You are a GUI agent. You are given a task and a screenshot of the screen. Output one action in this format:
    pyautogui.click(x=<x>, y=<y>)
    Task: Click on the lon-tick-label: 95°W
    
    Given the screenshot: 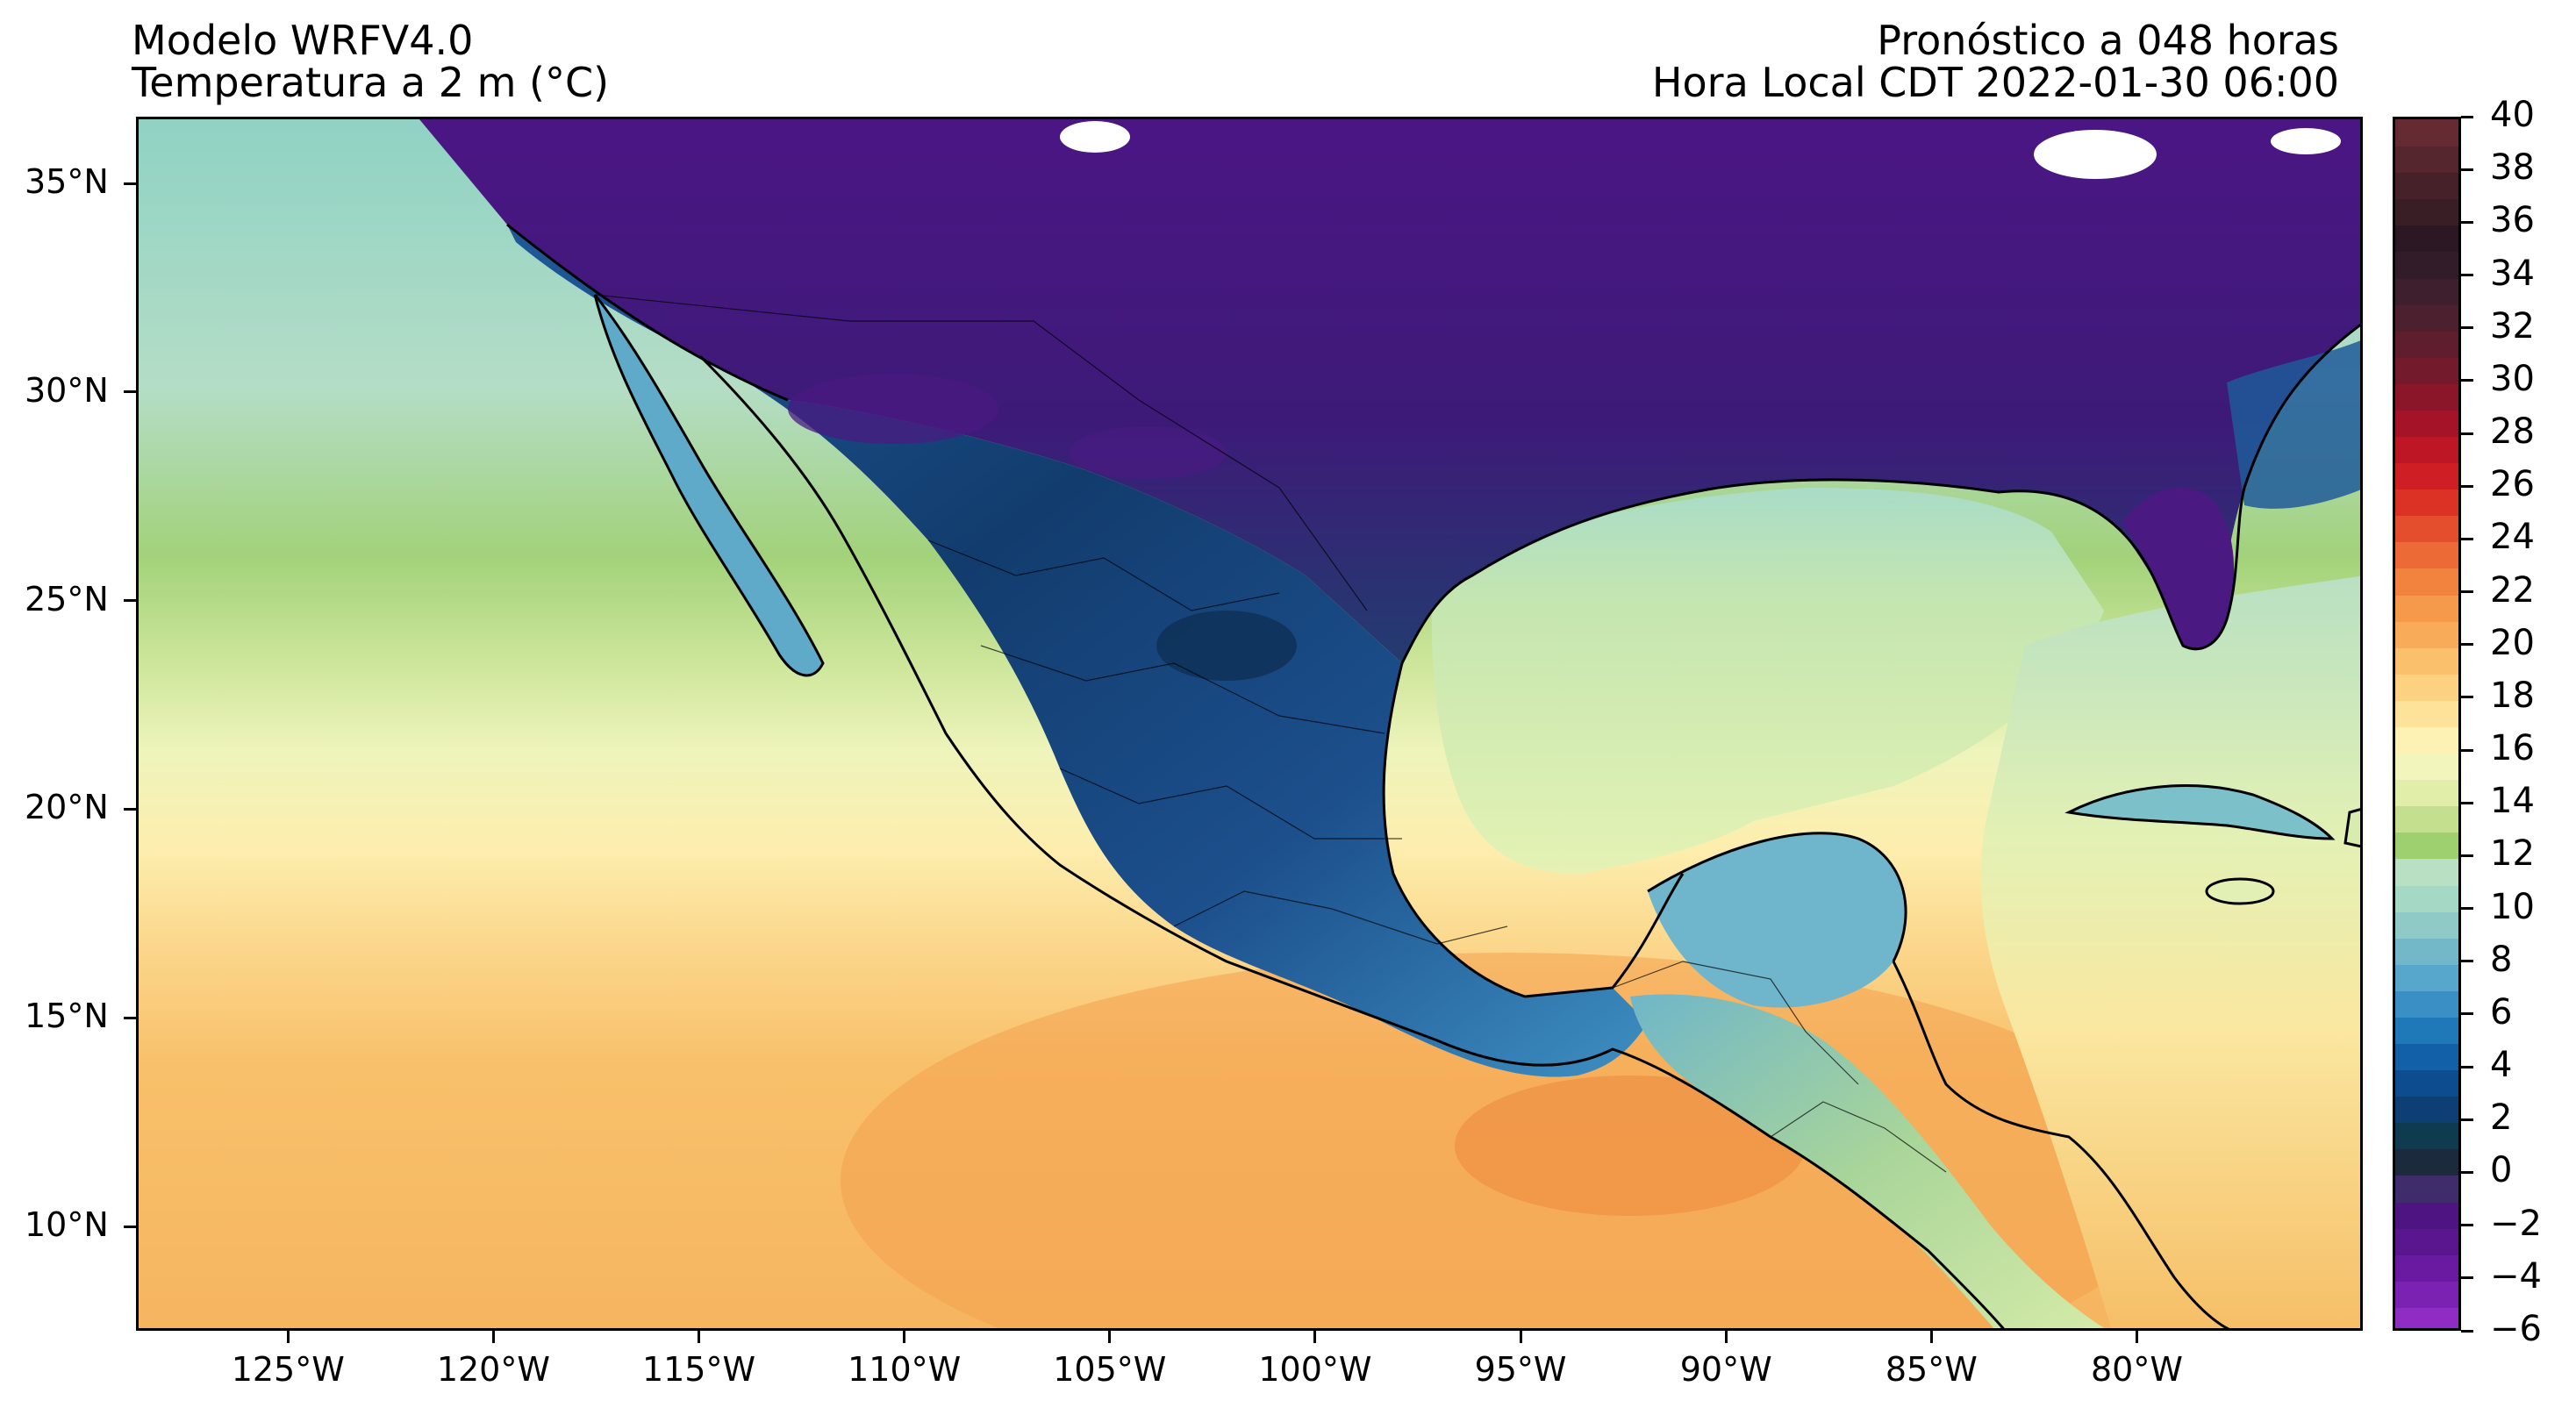 What is the action you would take?
    pyautogui.click(x=1520, y=1369)
    